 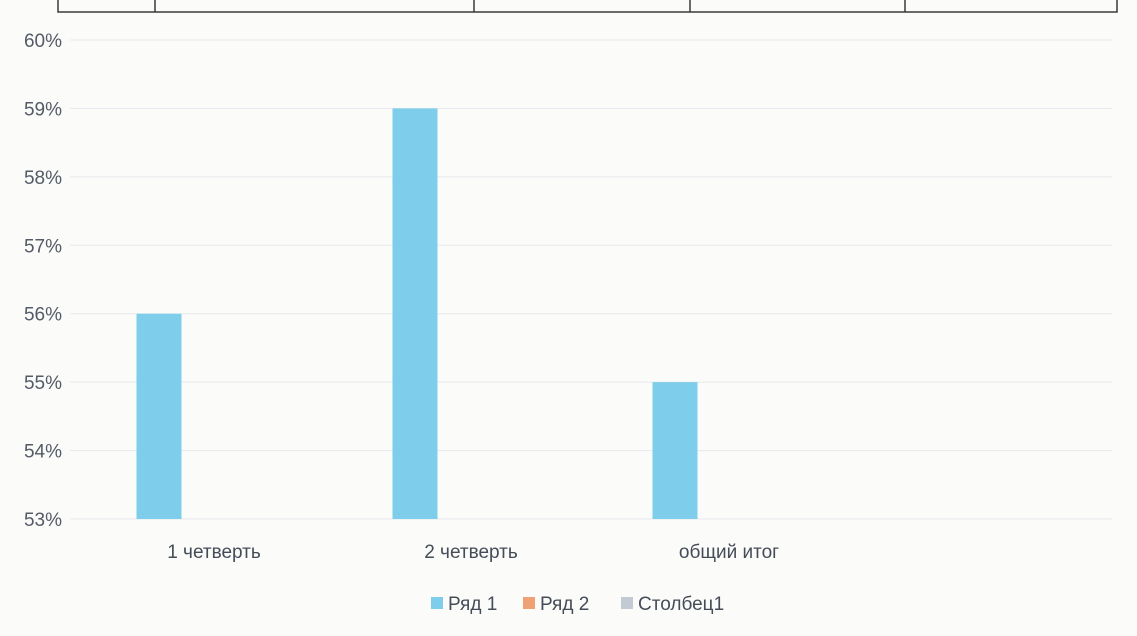 I want to click on table-fragment, so click(x=587, y=6).